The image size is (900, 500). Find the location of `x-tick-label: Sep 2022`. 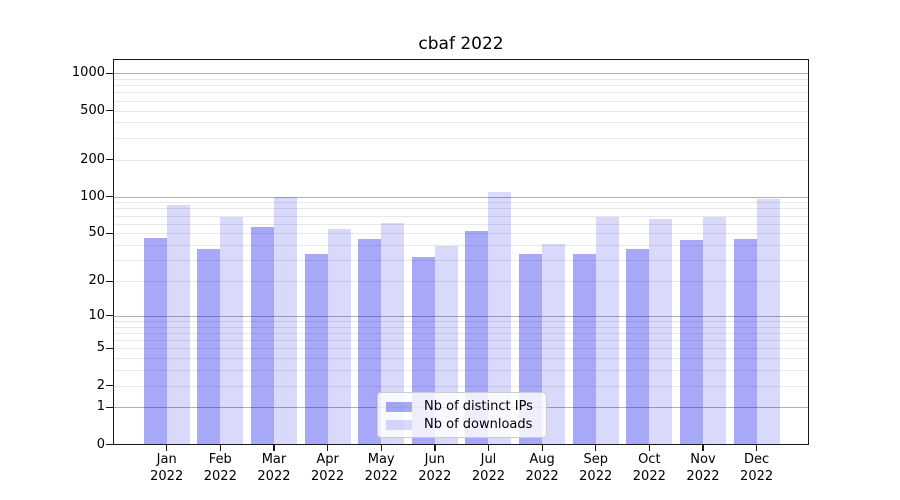

x-tick-label: Sep 2022 is located at coordinates (596, 468).